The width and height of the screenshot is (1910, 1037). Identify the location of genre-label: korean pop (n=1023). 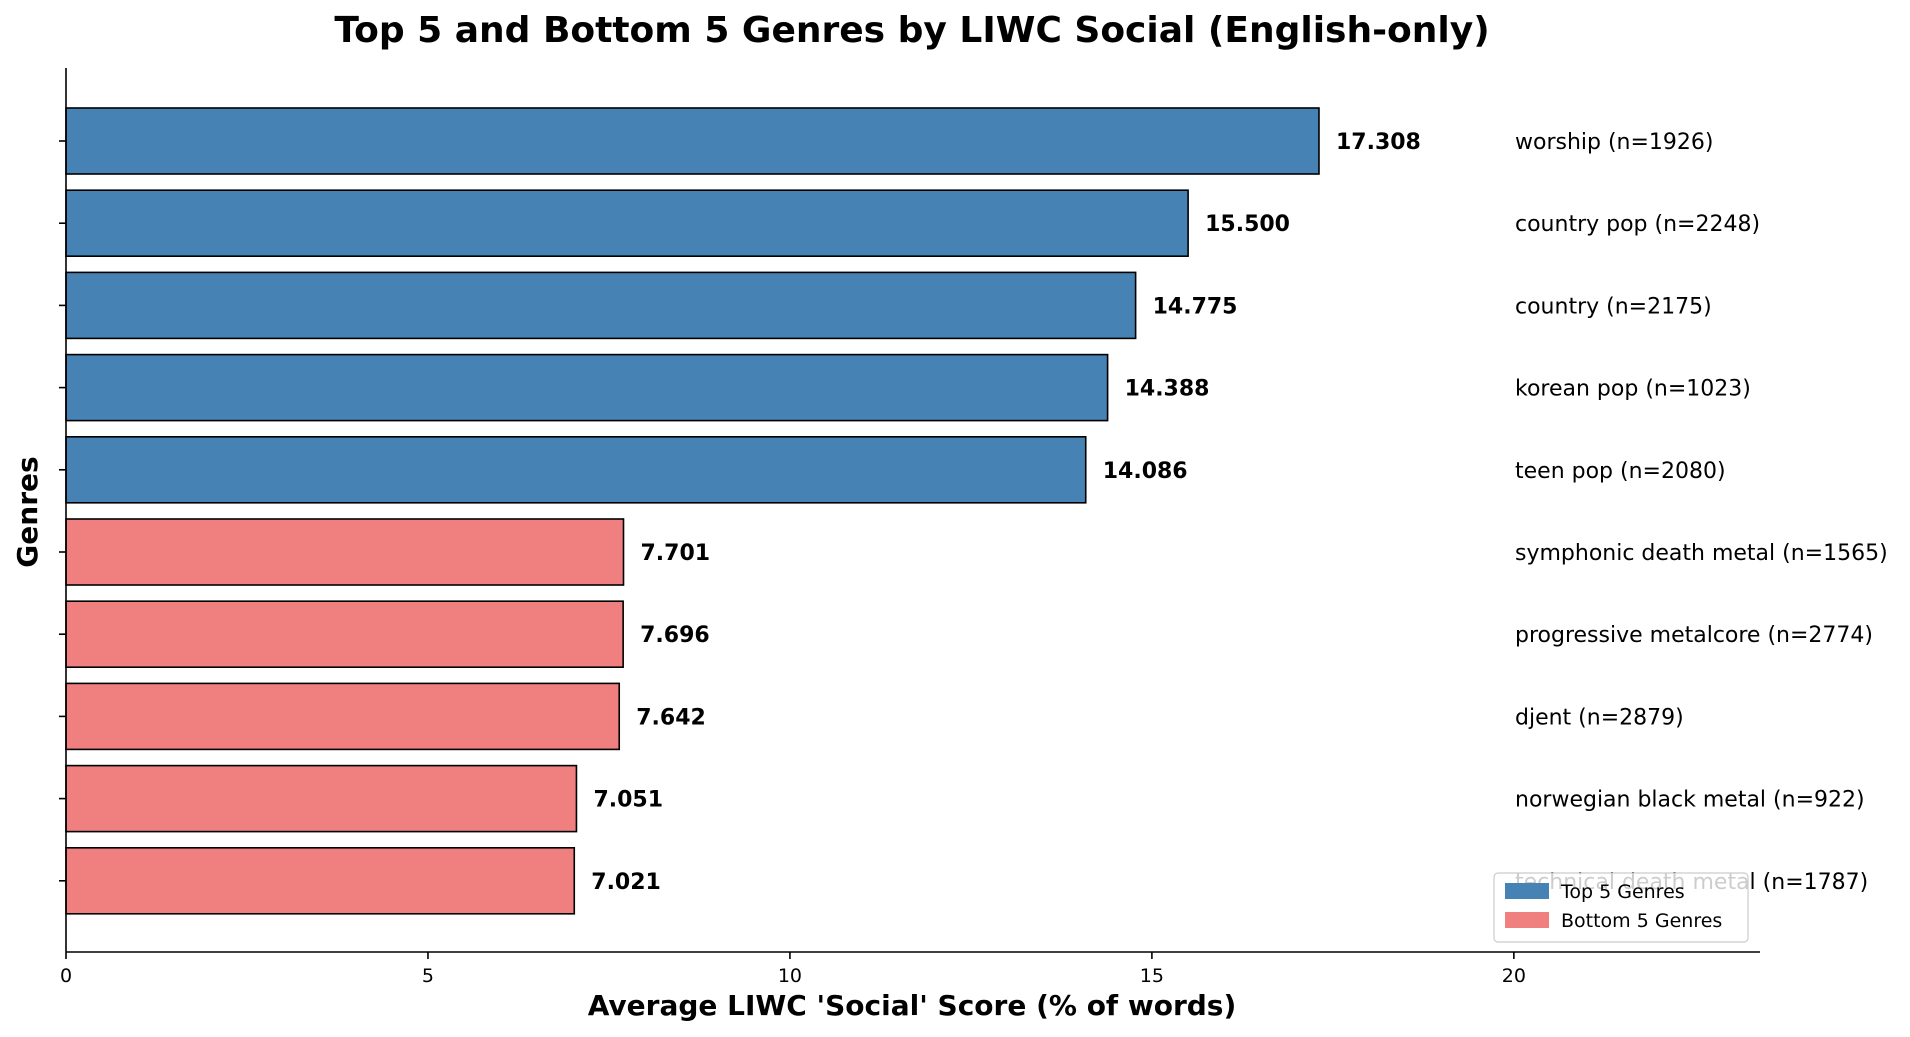
(1633, 389).